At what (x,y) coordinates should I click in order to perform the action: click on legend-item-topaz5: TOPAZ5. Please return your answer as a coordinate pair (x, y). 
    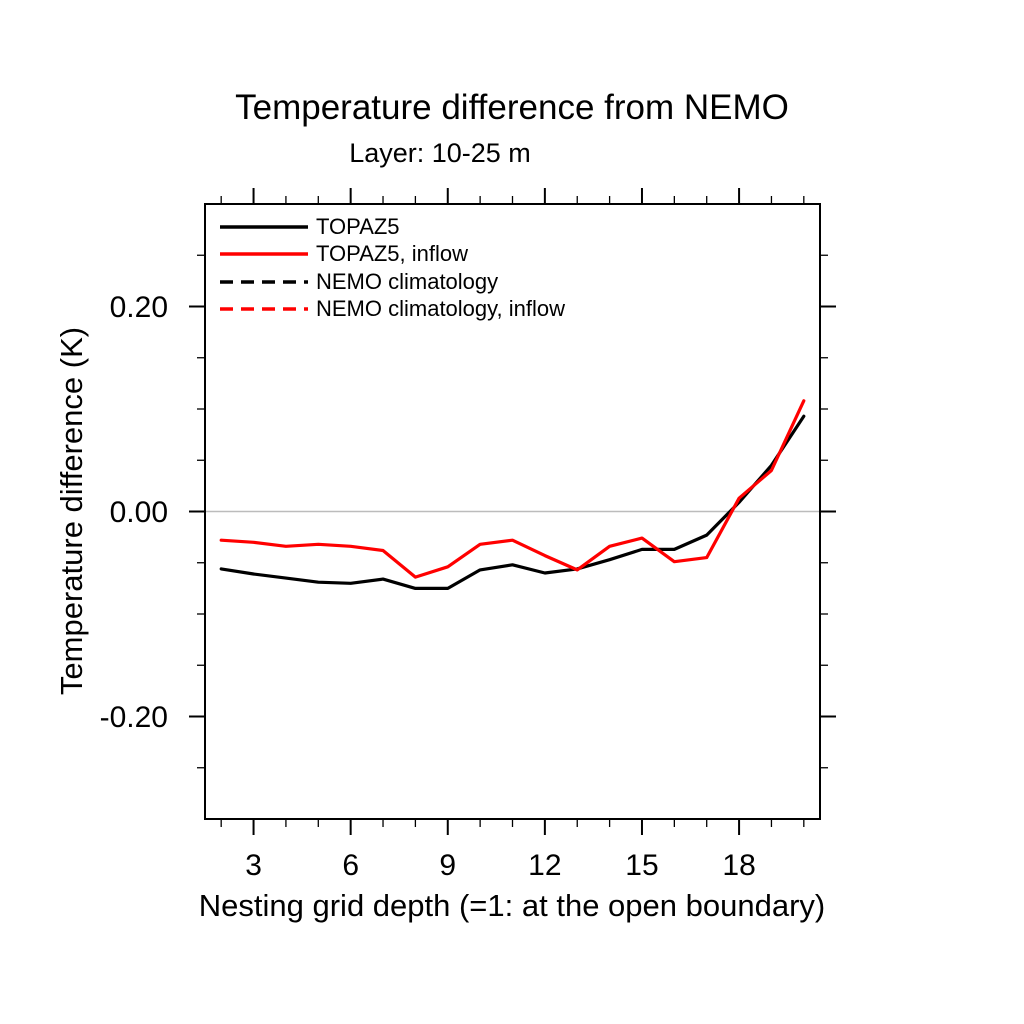
    Looking at the image, I should click on (392, 227).